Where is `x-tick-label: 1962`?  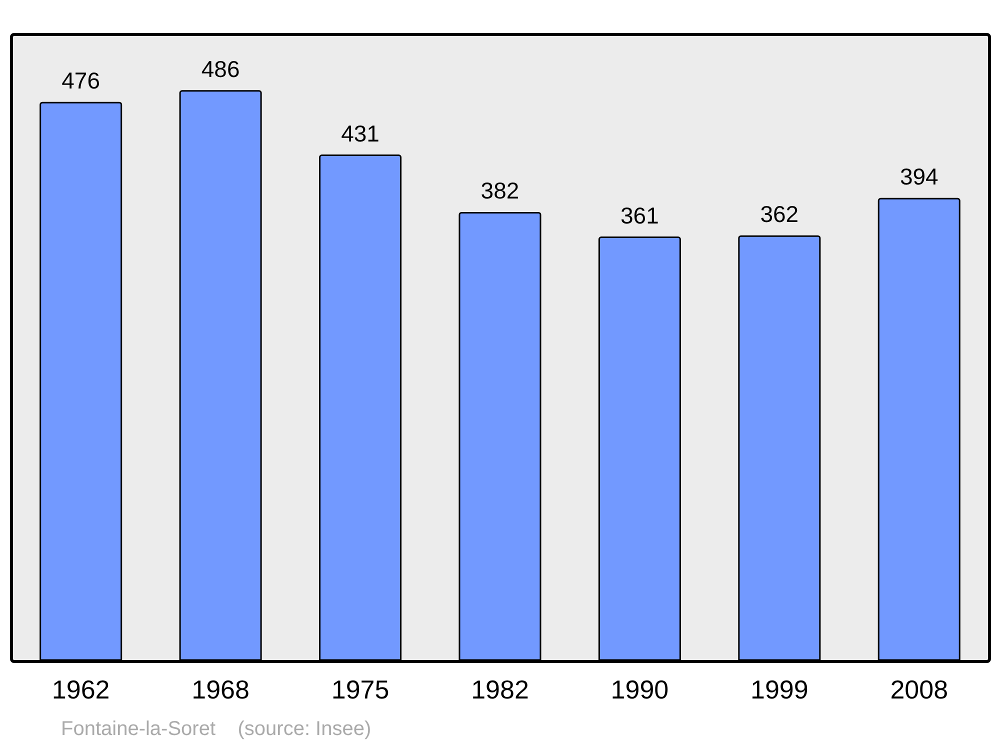
x-tick-label: 1962 is located at coordinates (81, 689).